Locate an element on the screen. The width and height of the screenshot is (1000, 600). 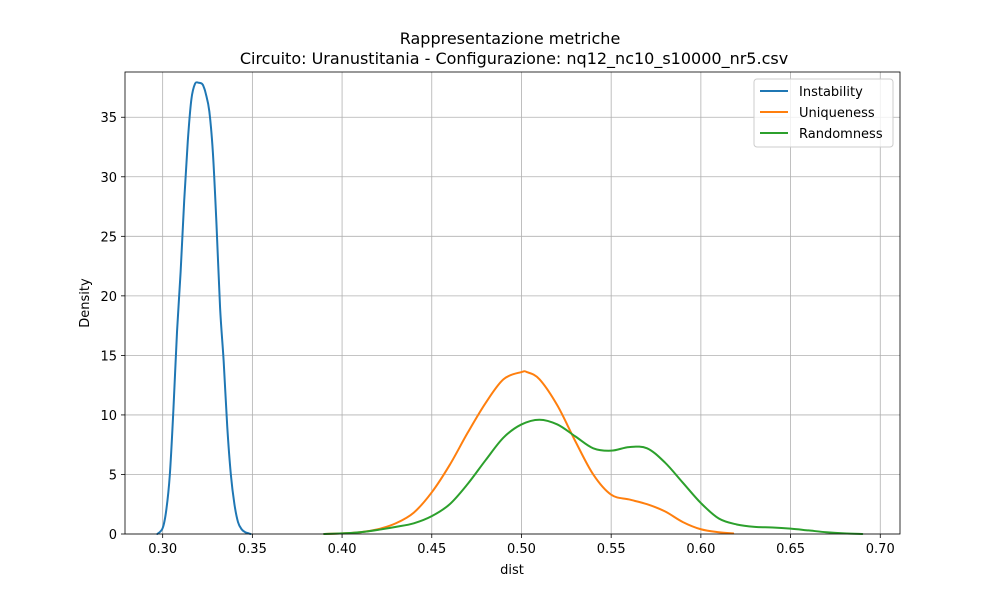
x-tick-label: 0.40 is located at coordinates (342, 549).